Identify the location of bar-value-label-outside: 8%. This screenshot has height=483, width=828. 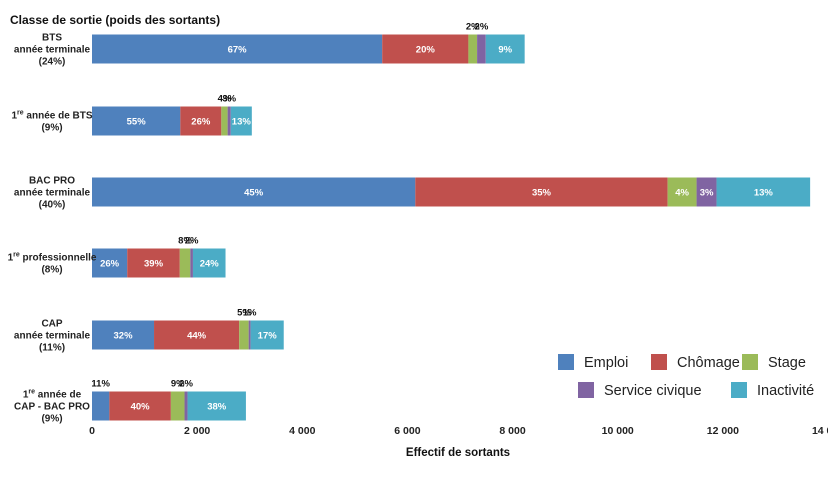
(185, 241).